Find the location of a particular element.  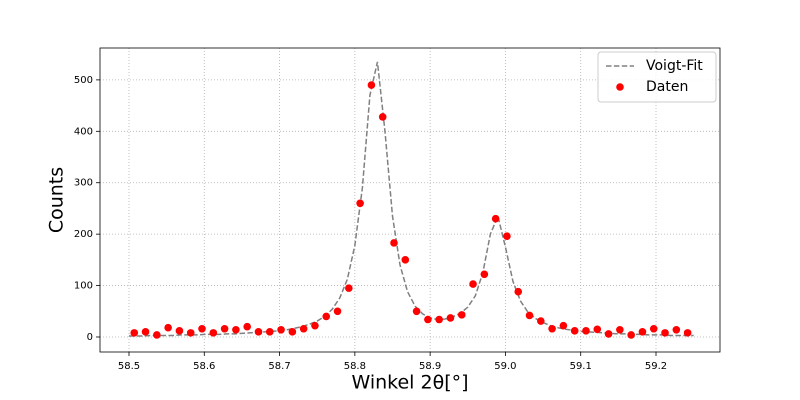

legend-box is located at coordinates (657, 77).